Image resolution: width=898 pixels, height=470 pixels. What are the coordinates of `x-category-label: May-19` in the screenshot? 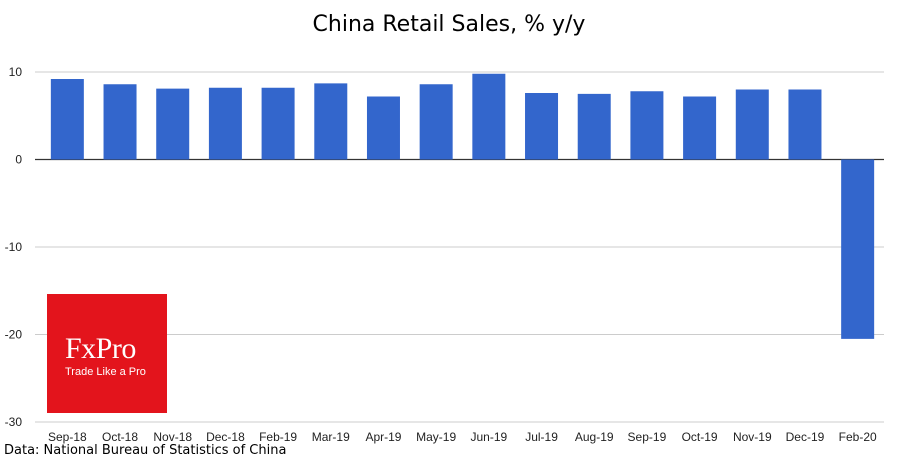 It's located at (436, 437).